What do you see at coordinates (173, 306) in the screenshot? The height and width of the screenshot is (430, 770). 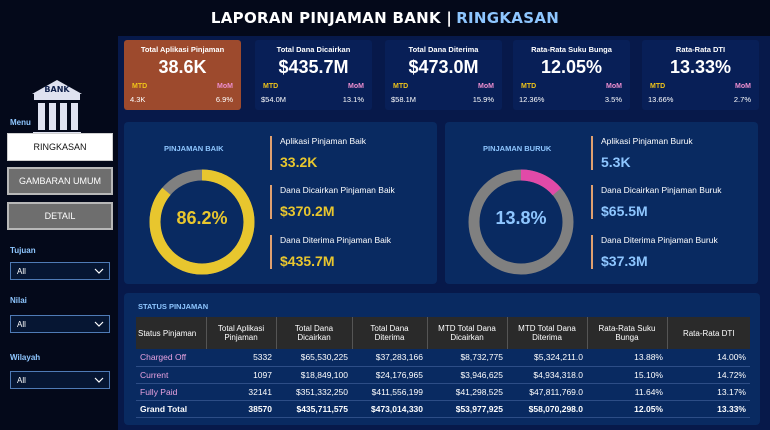 I see `status-table-title: STATUS PINJAMAN` at bounding box center [173, 306].